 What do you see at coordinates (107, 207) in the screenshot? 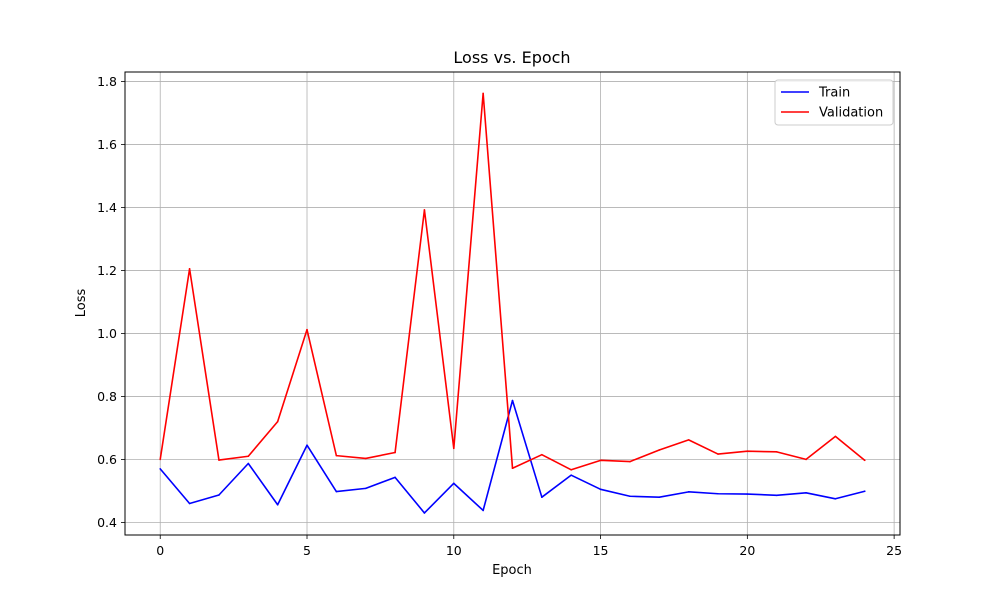
I see `y-tick-label: 1.4` at bounding box center [107, 207].